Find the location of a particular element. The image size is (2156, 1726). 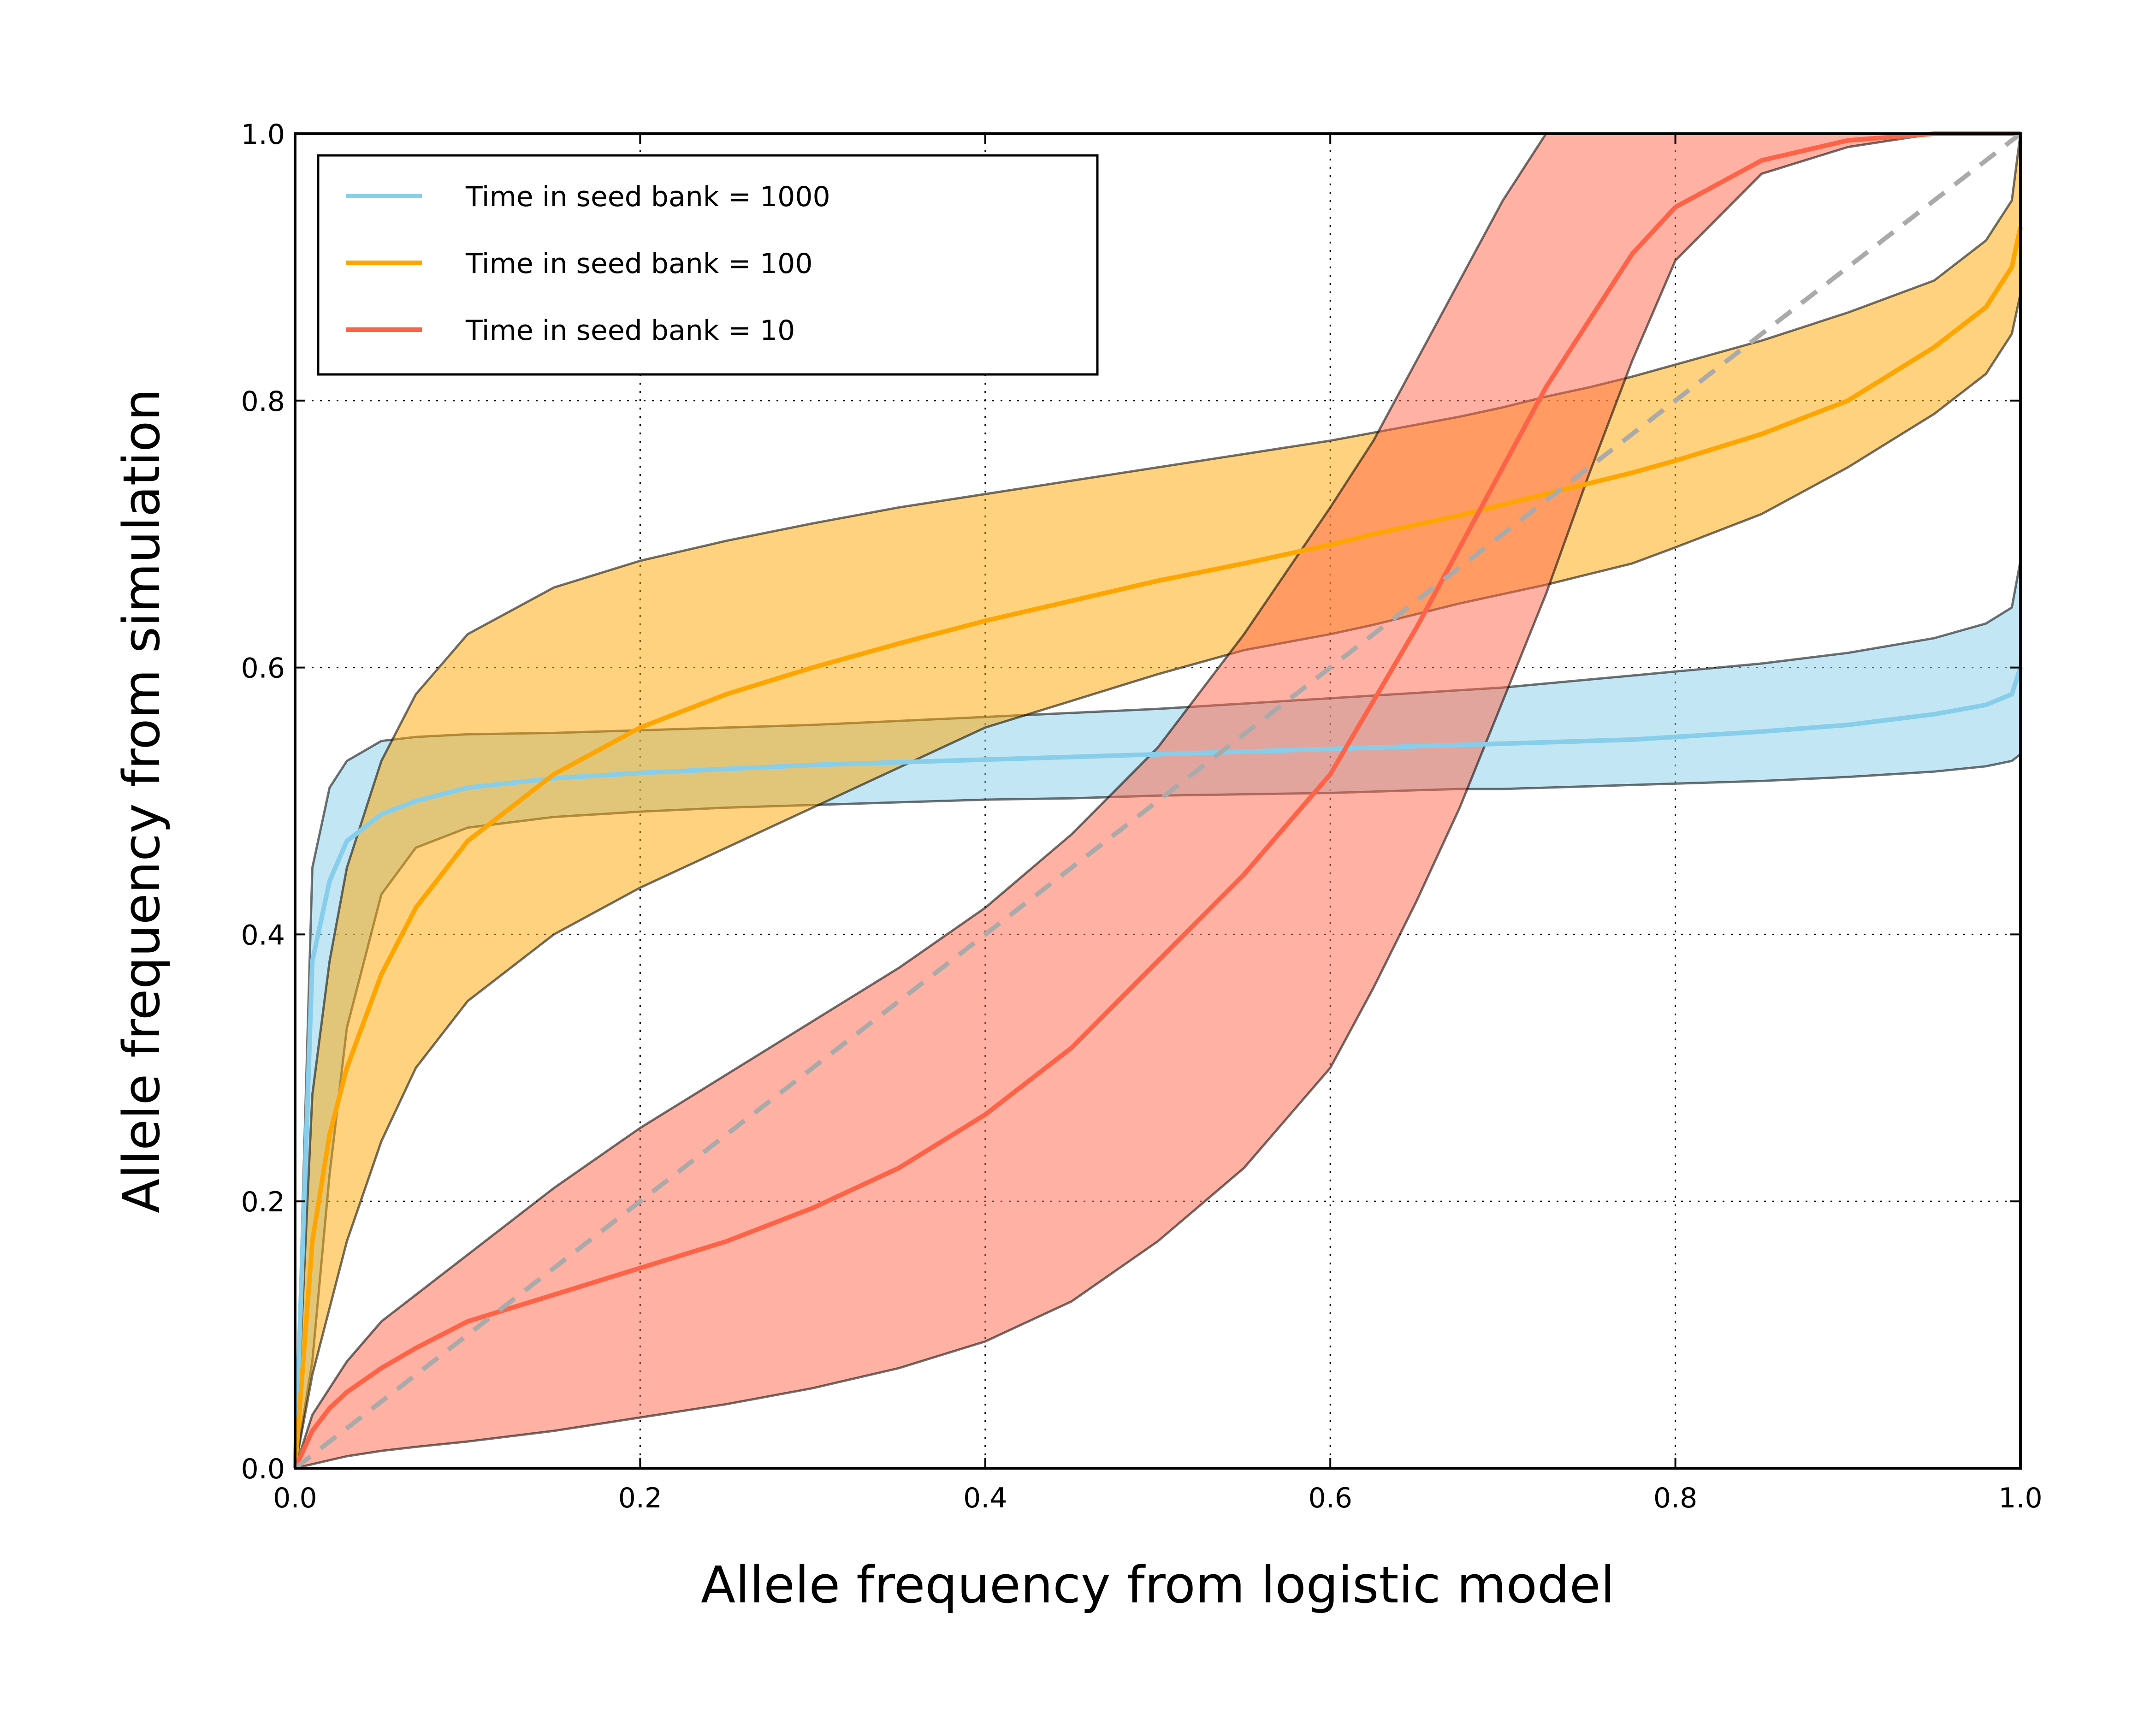

y-tick-label: 0.2 is located at coordinates (263, 1202).